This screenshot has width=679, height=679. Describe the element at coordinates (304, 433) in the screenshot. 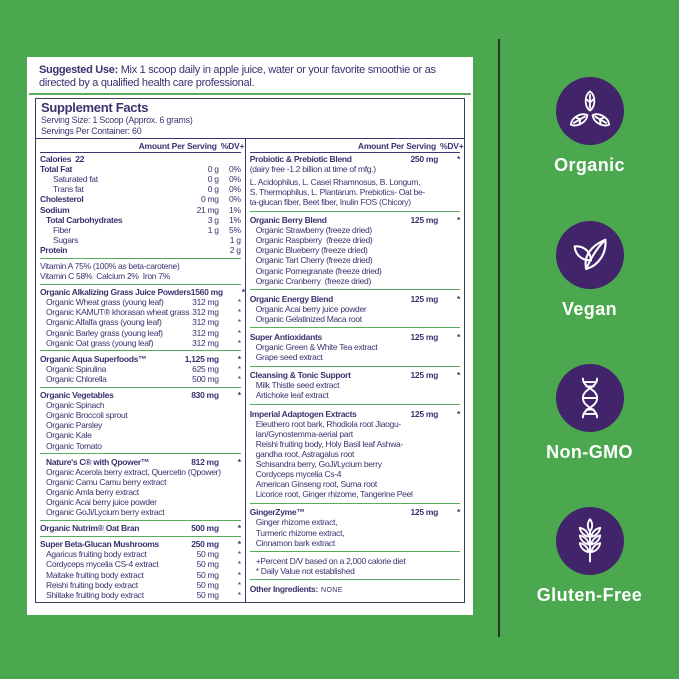

I see `ingredient-row: lan/Gynostemma-aerial part` at that location.